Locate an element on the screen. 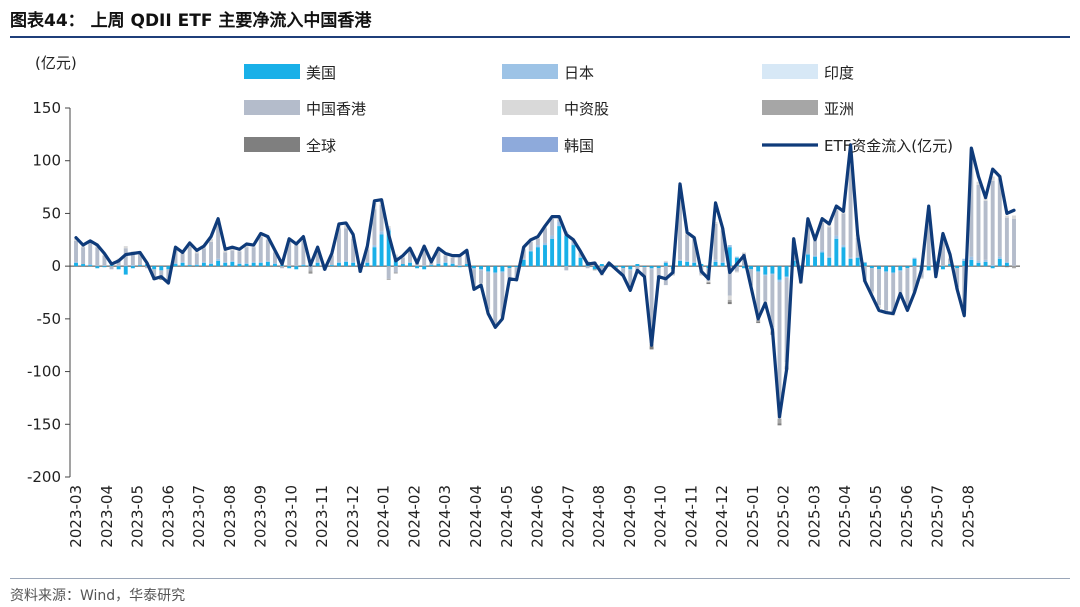 Image resolution: width=1080 pixels, height=607 pixels. x-tick-label: 2024-01 is located at coordinates (384, 516).